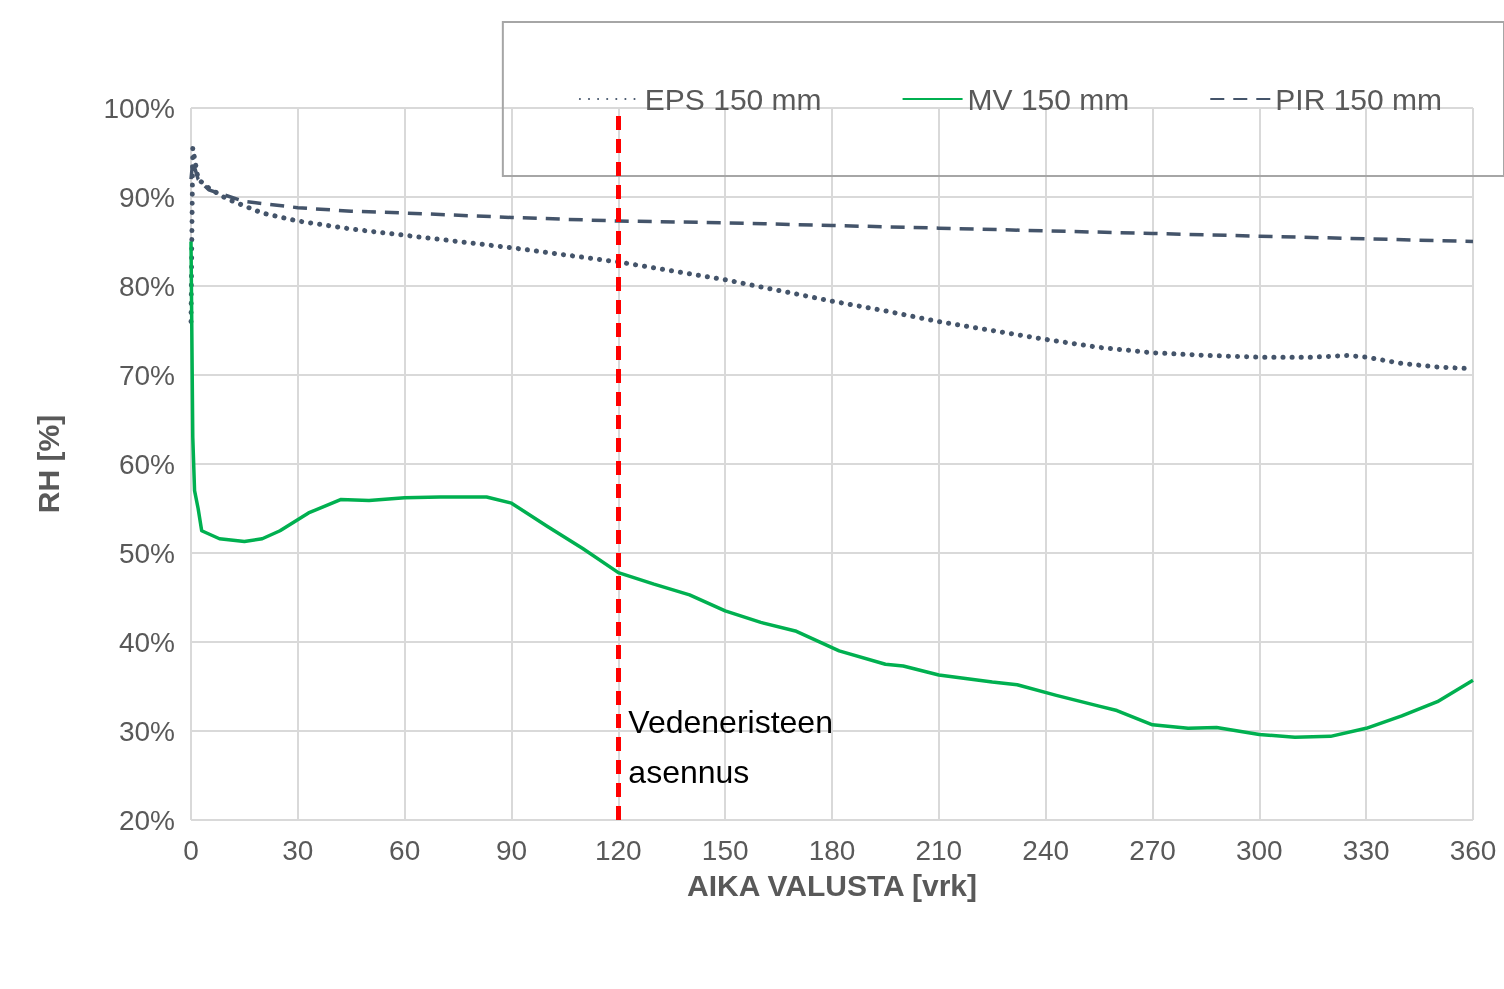  What do you see at coordinates (1046, 850) in the screenshot?
I see `x-tick-label: 240` at bounding box center [1046, 850].